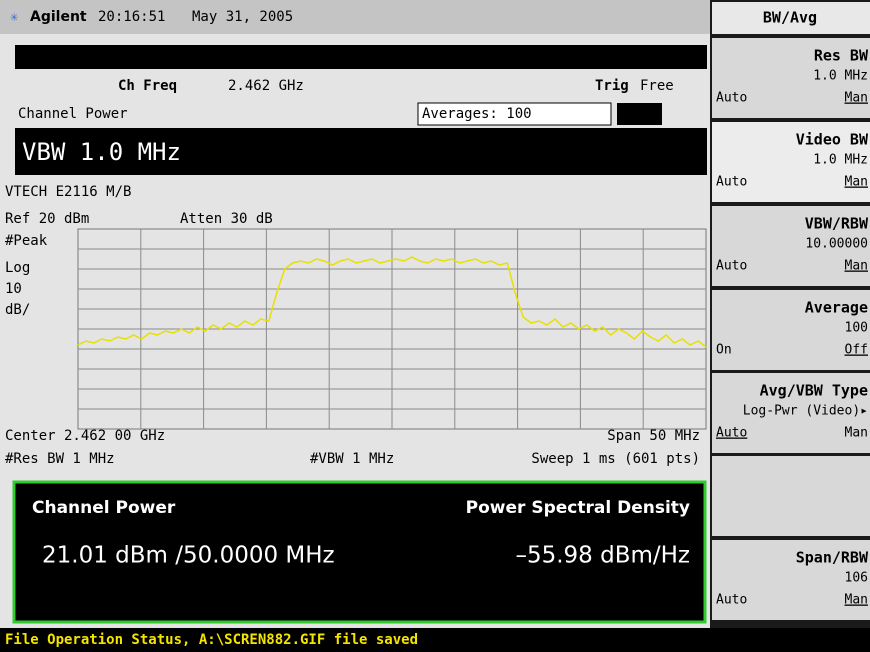 The image size is (870, 652). I want to click on status-bar, so click(435, 640).